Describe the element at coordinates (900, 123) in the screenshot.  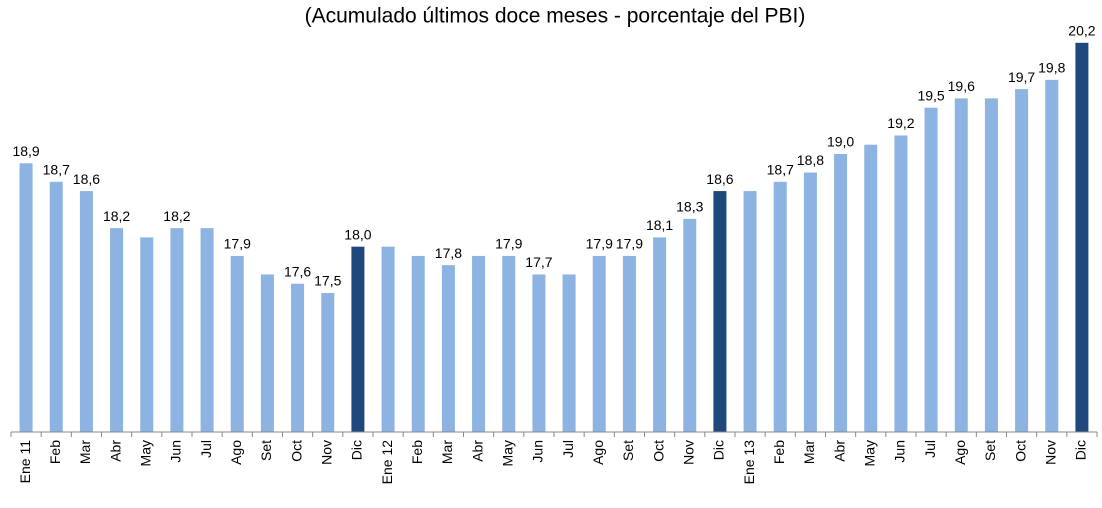
I see `data-label: 19,2` at that location.